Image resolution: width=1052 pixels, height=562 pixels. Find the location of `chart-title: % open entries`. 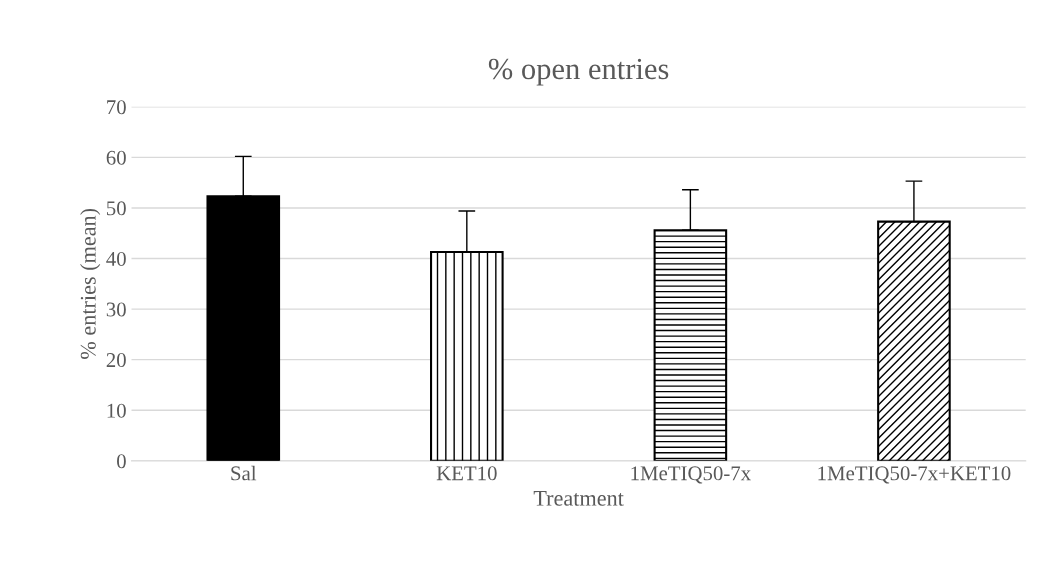

chart-title: % open entries is located at coordinates (578, 72).